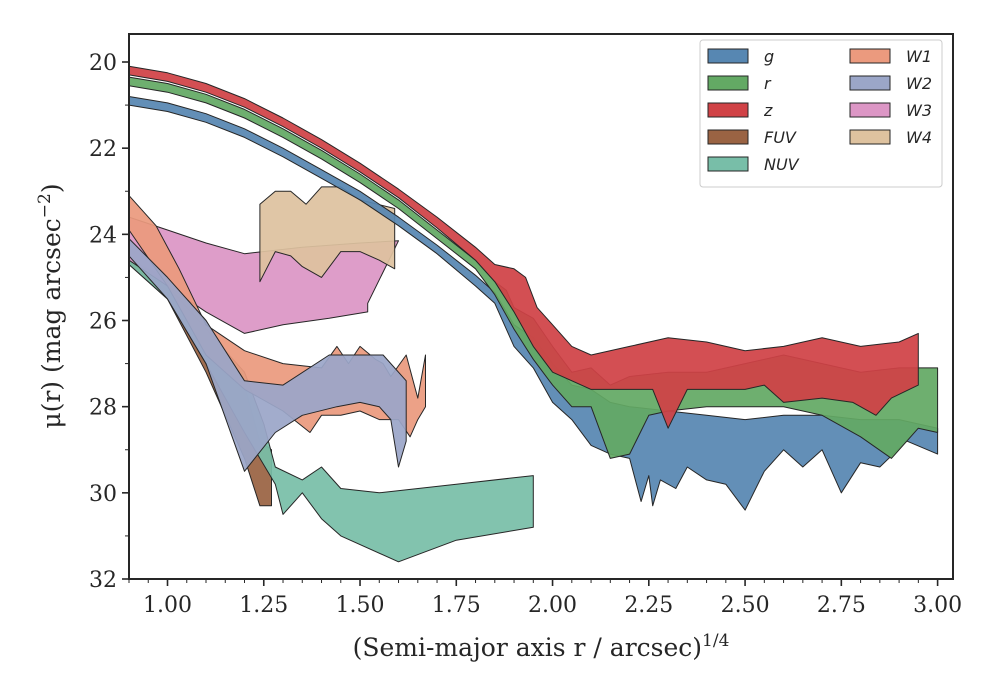 The width and height of the screenshot is (1000, 700). What do you see at coordinates (919, 83) in the screenshot?
I see `legend-label-w2: W2` at bounding box center [919, 83].